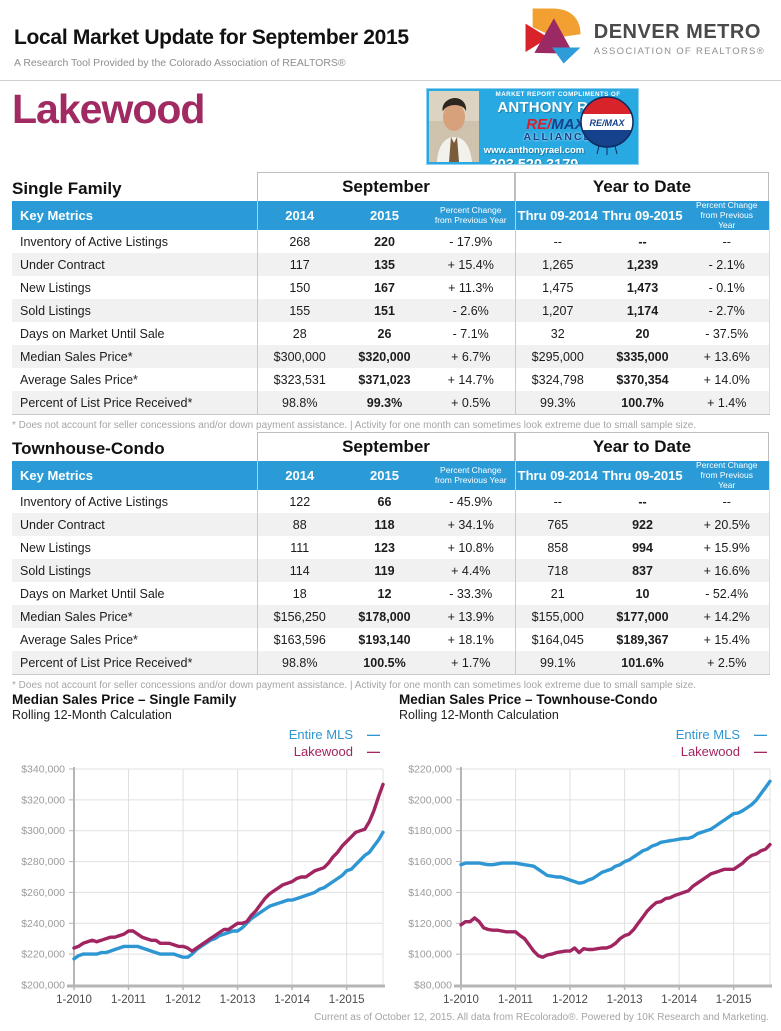  Describe the element at coordinates (471, 525) in the screenshot. I see `metric-value: + 34.1%` at that location.